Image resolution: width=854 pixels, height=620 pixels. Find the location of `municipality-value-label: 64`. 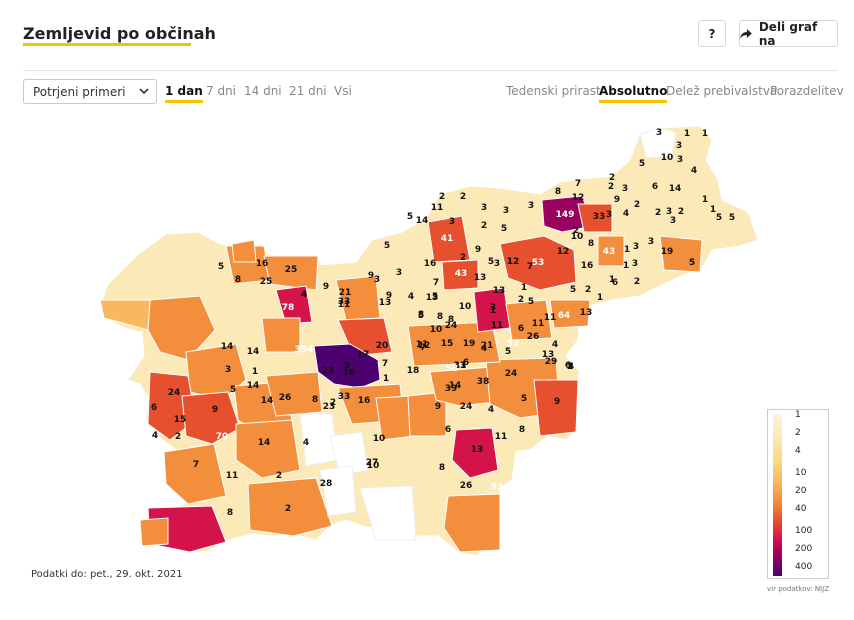

municipality-value-label: 64 is located at coordinates (564, 316).